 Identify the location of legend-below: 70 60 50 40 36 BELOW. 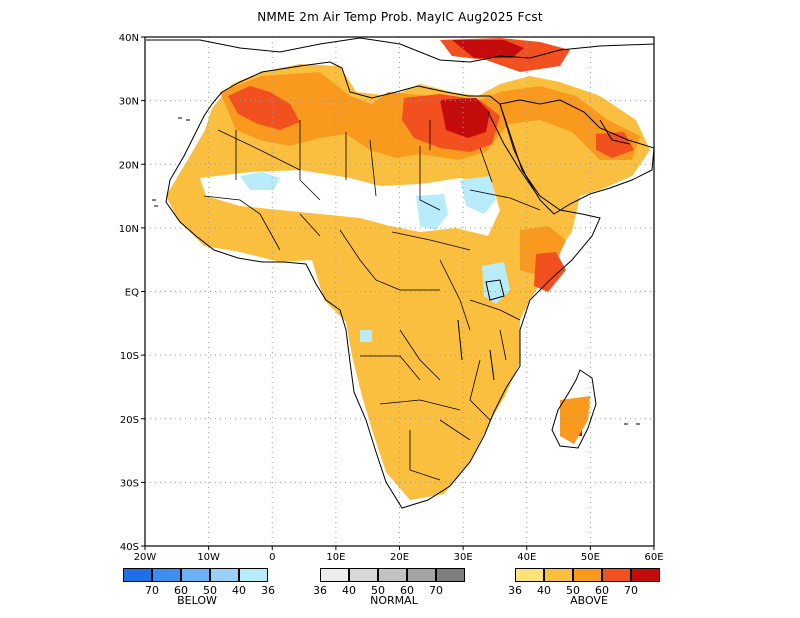
(199, 590).